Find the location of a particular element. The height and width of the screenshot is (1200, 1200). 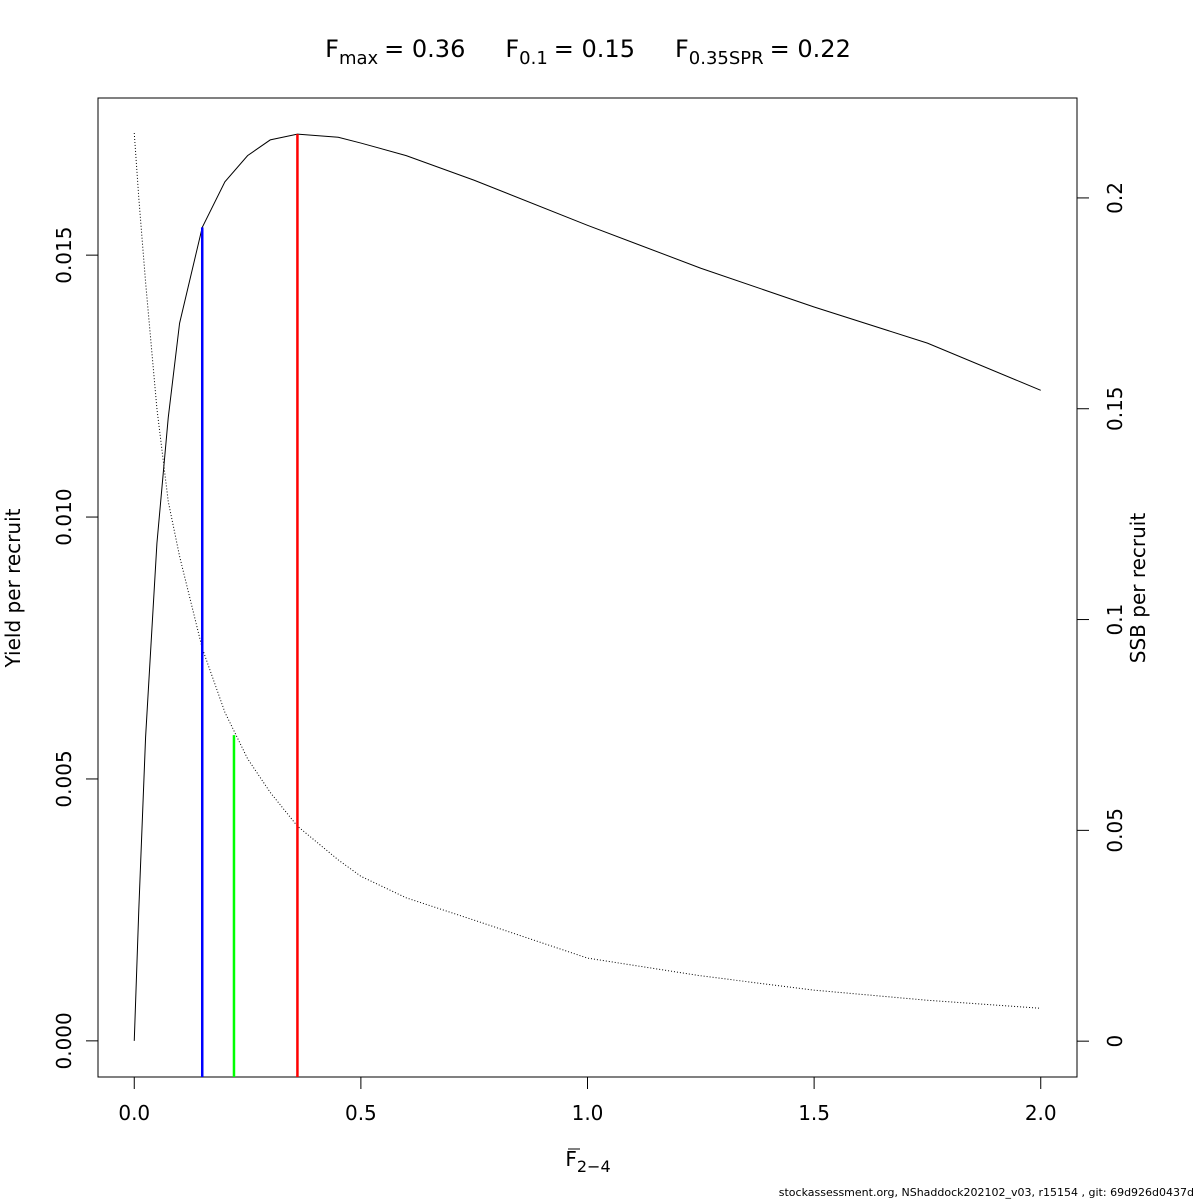

y2-tick-label: 0.05 is located at coordinates (1115, 830).